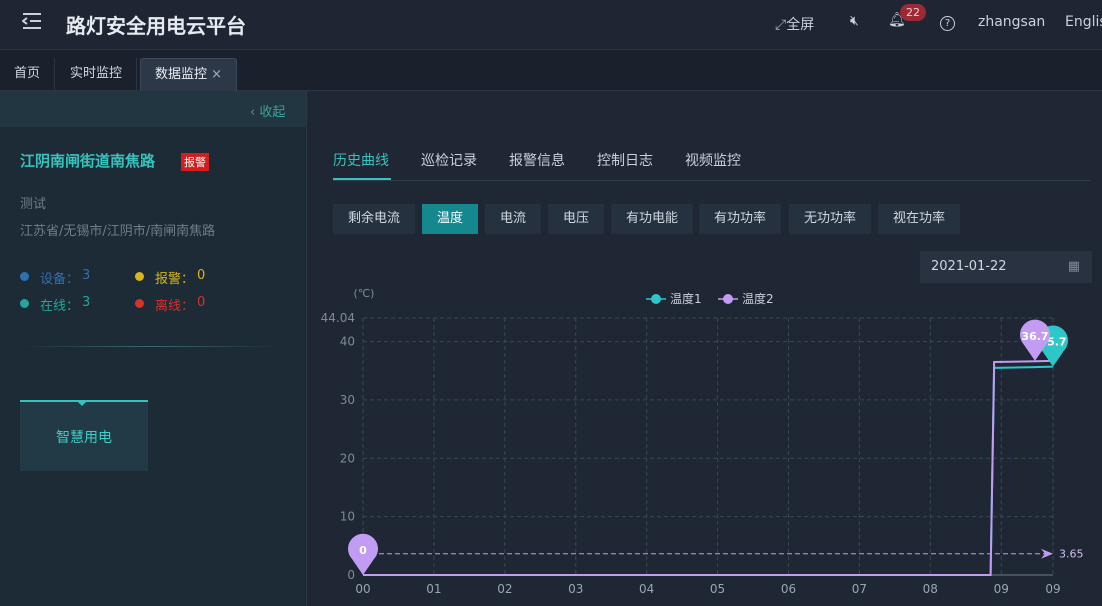 The width and height of the screenshot is (1102, 606). What do you see at coordinates (175, 279) in the screenshot?
I see `stat-label: 报警：` at bounding box center [175, 279].